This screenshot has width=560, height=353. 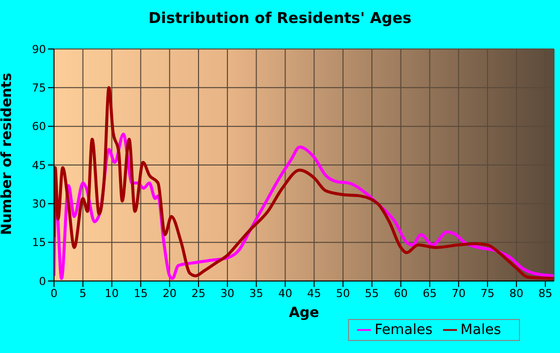 I want to click on y-tick-label: 90, so click(x=39, y=49).